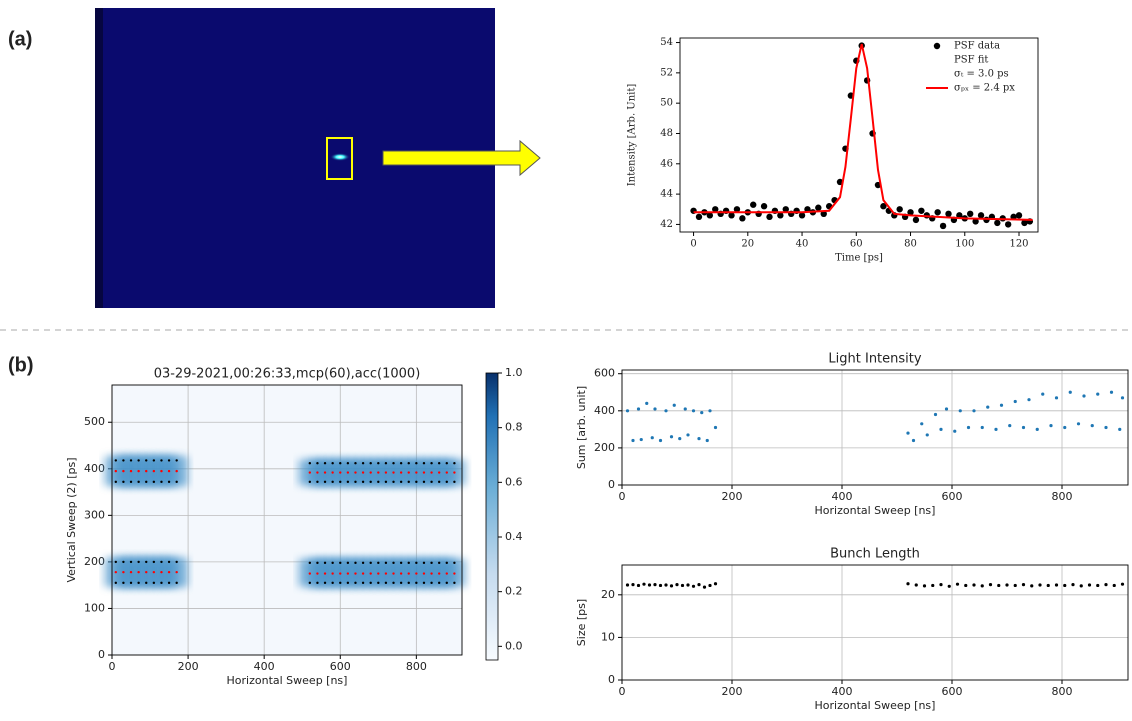  I want to click on y-tick-label: 100, so click(94, 607).